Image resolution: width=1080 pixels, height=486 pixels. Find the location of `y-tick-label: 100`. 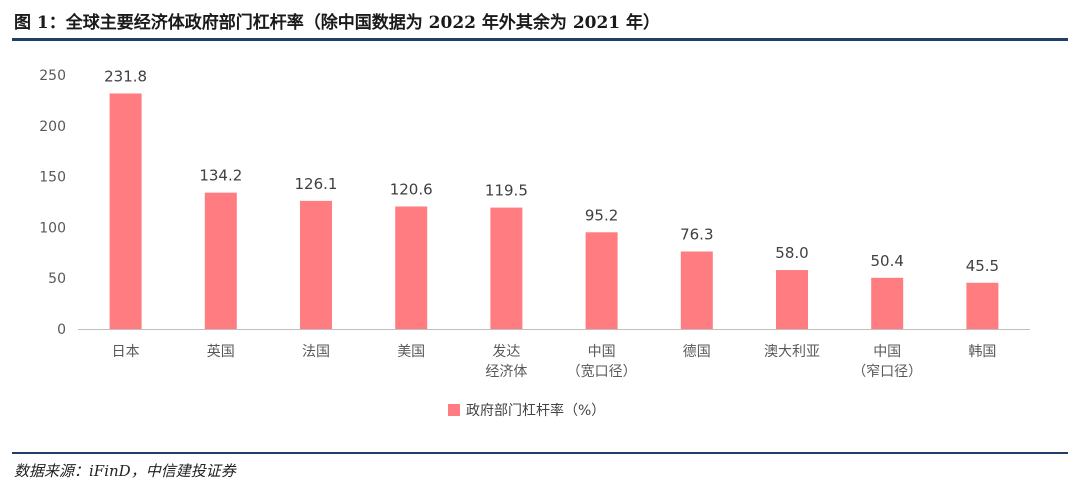

y-tick-label: 100 is located at coordinates (52, 228).